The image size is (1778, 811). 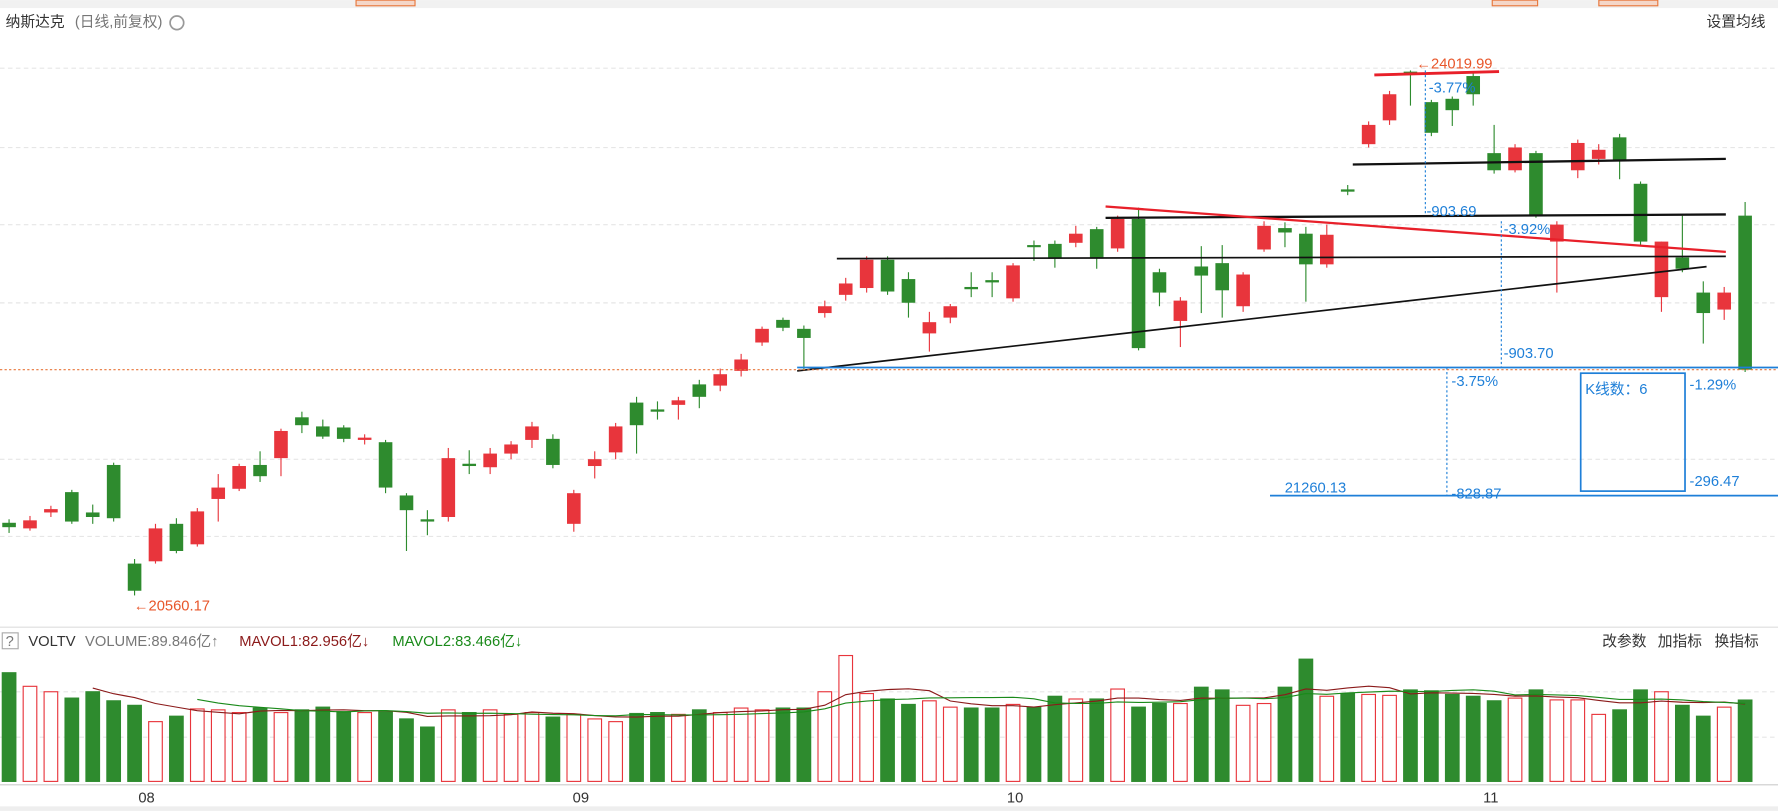 What do you see at coordinates (35, 22) in the screenshot?
I see `title: 纳斯达克` at bounding box center [35, 22].